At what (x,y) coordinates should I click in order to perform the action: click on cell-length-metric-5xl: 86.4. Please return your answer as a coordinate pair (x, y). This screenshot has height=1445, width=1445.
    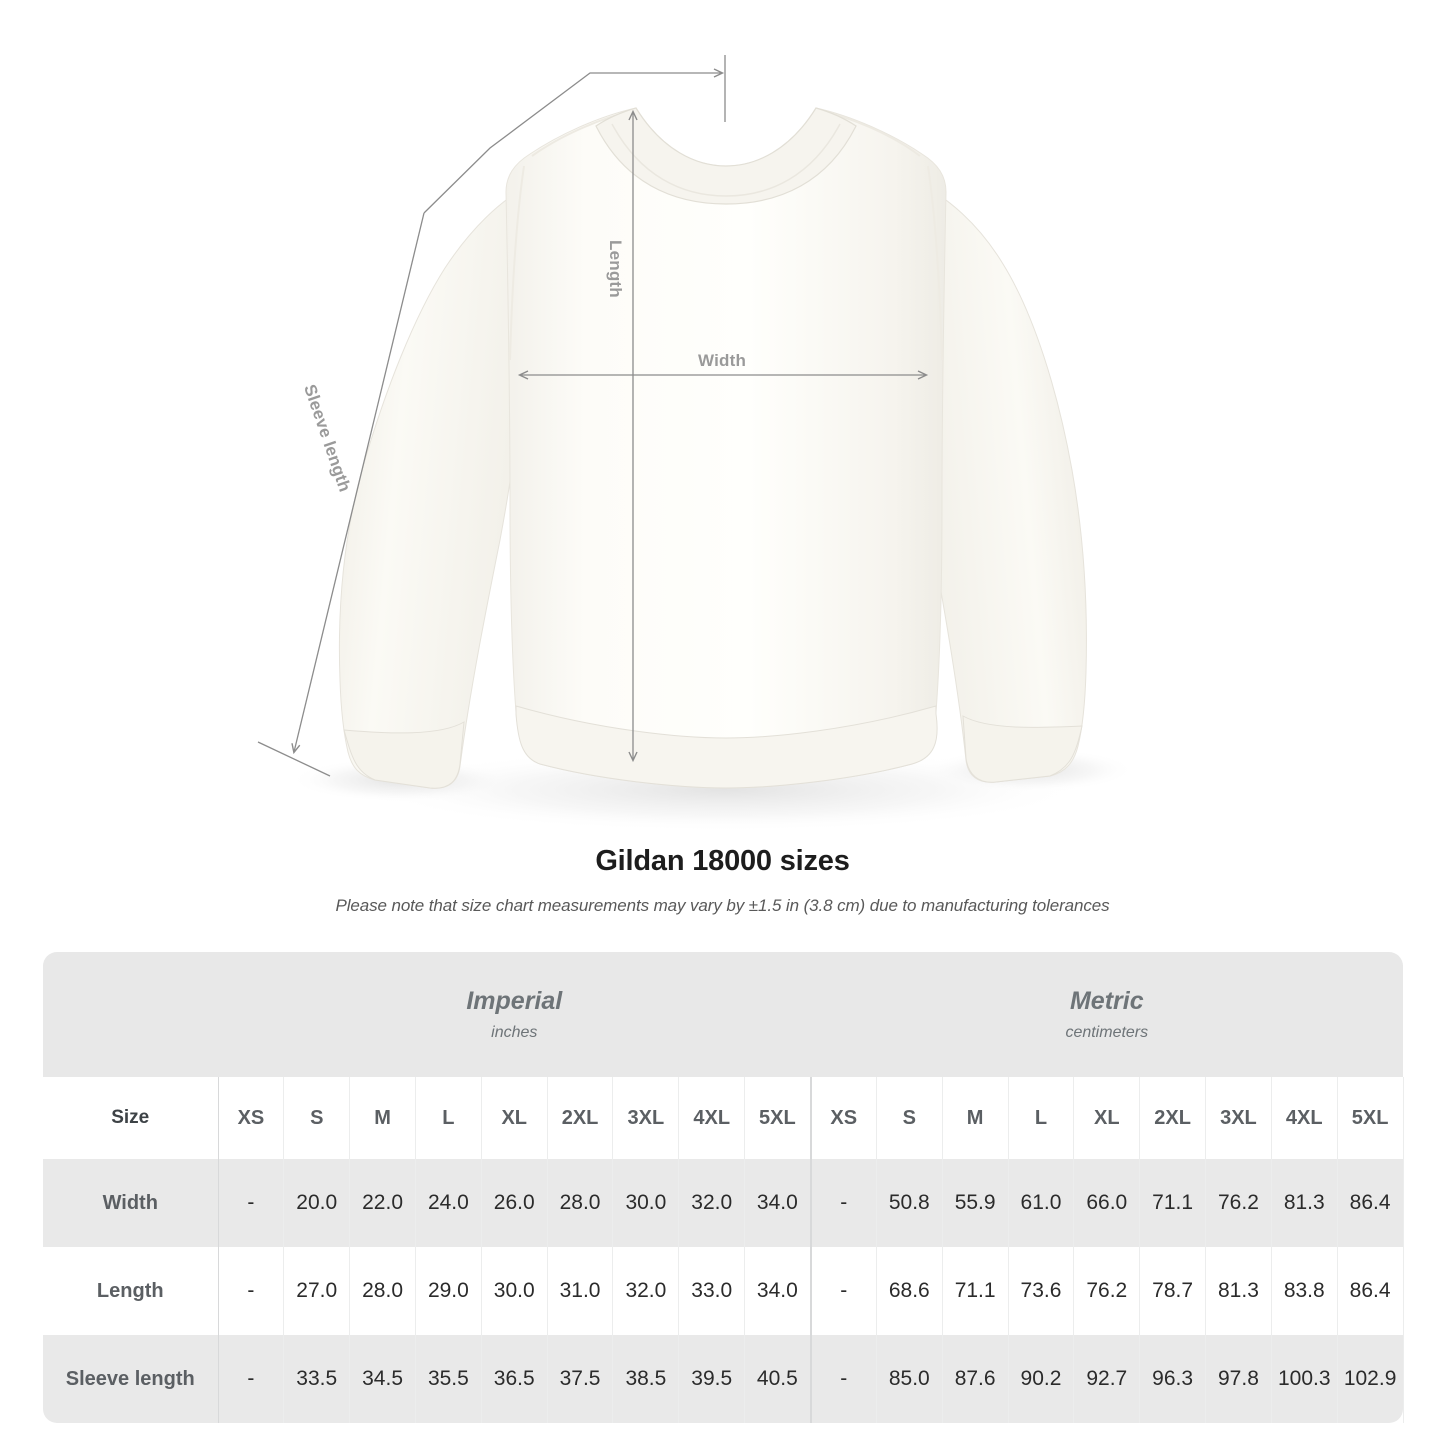
    Looking at the image, I should click on (1370, 1291).